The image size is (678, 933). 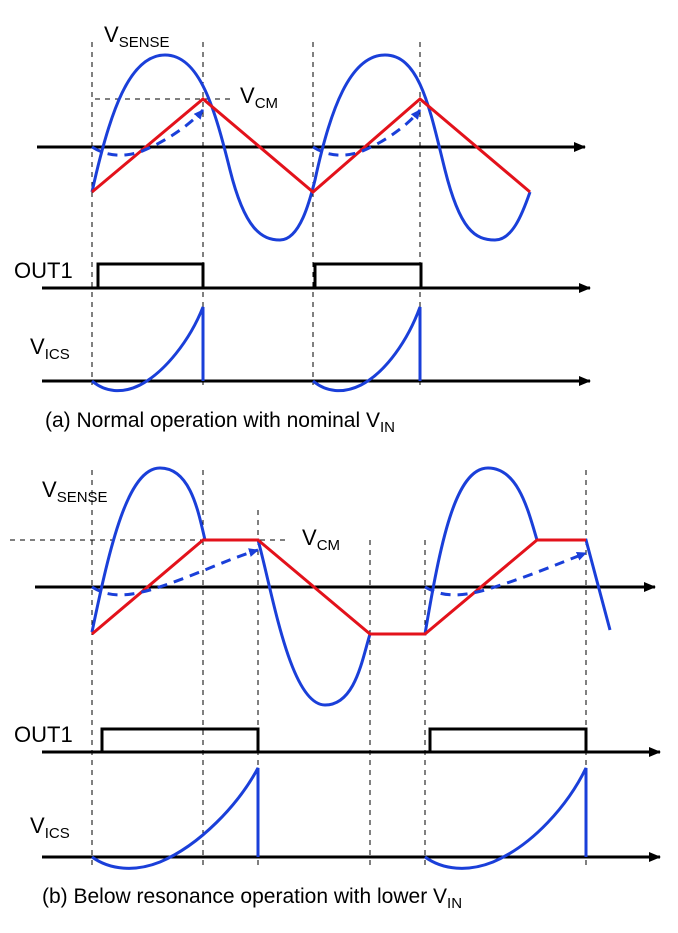 I want to click on panel-b-vics-label: VICS, so click(x=50, y=827).